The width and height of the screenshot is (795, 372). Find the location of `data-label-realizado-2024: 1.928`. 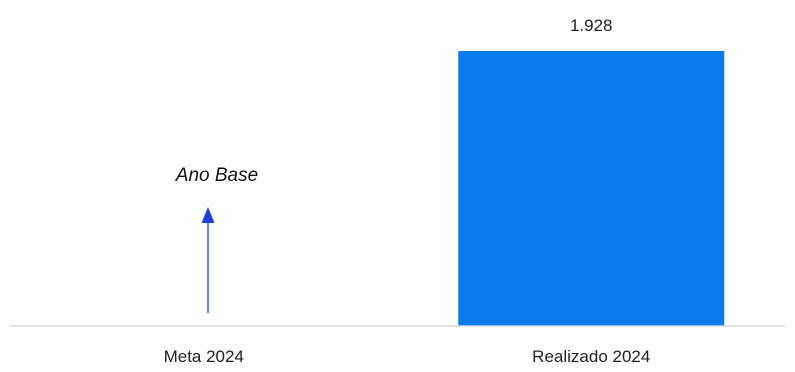

data-label-realizado-2024: 1.928 is located at coordinates (591, 25).